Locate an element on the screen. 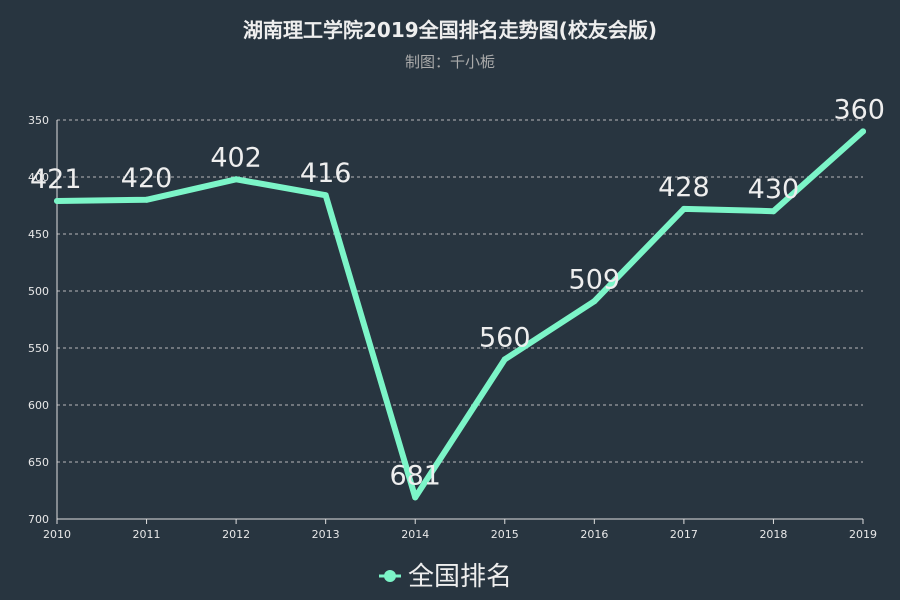 The image size is (900, 600). y-tick-label: 650 is located at coordinates (38, 462).